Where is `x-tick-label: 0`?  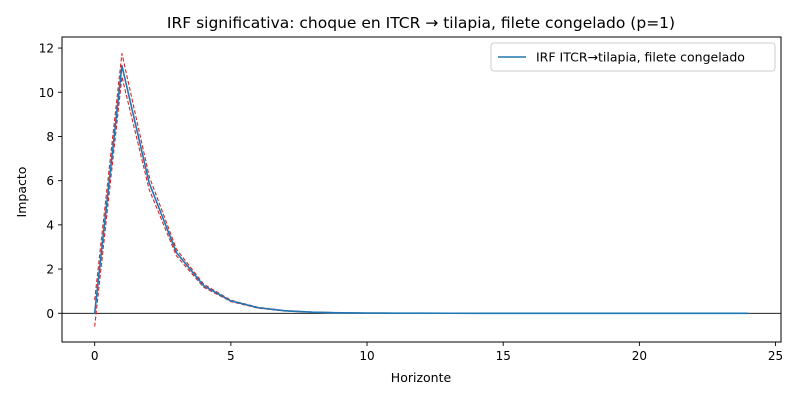 x-tick-label: 0 is located at coordinates (95, 356).